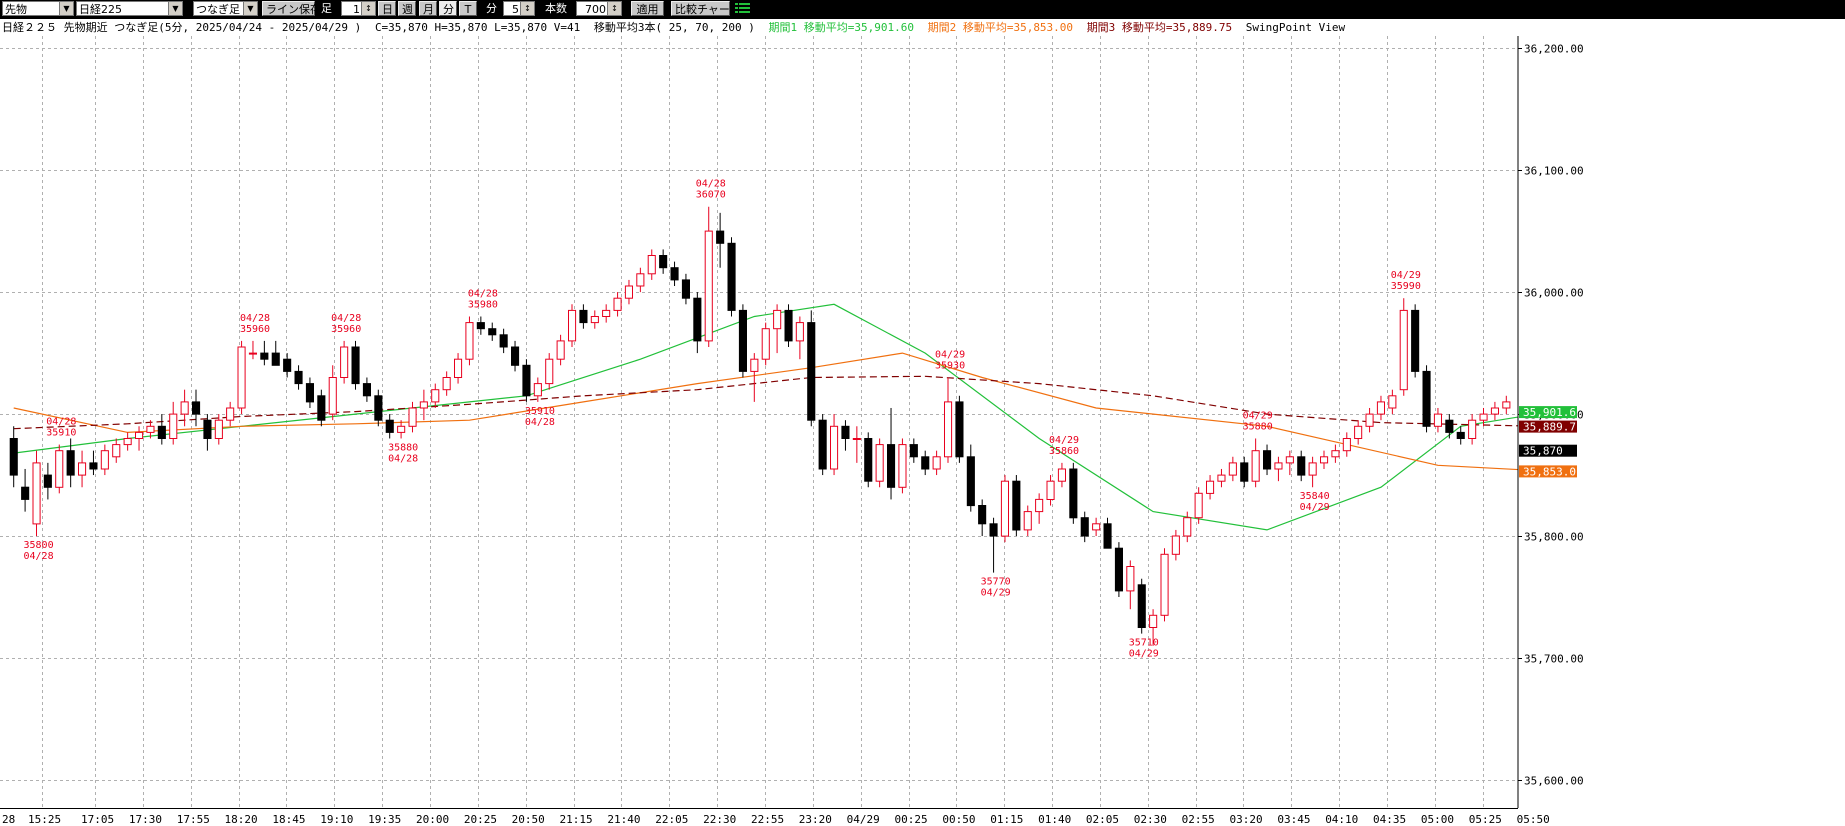 The width and height of the screenshot is (1845, 826). What do you see at coordinates (1389, 819) in the screenshot?
I see `x-tick-label: 04:35` at bounding box center [1389, 819].